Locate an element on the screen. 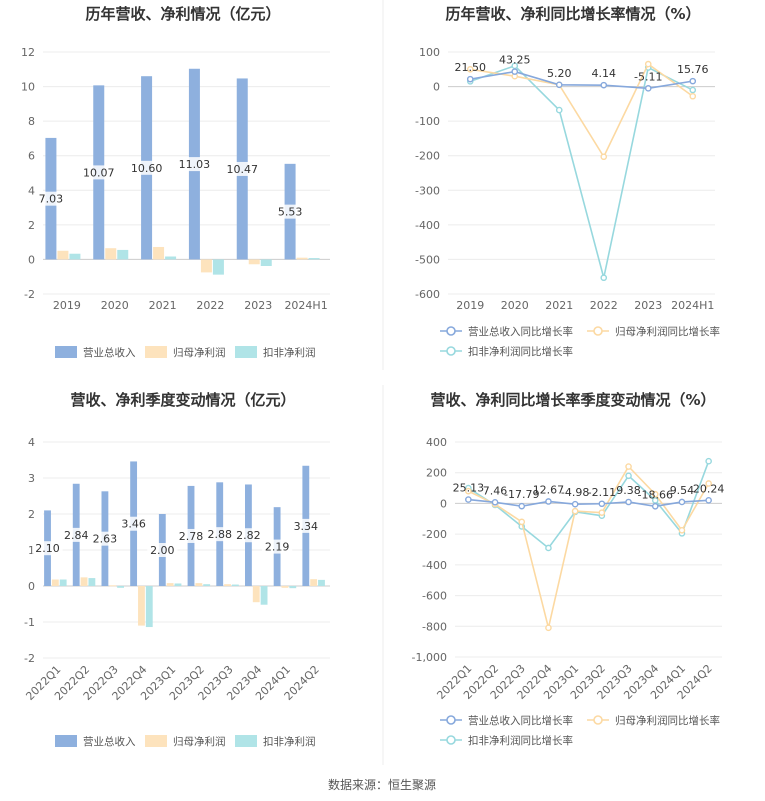 The image size is (765, 801). y-tick-label: 200 is located at coordinates (436, 473).